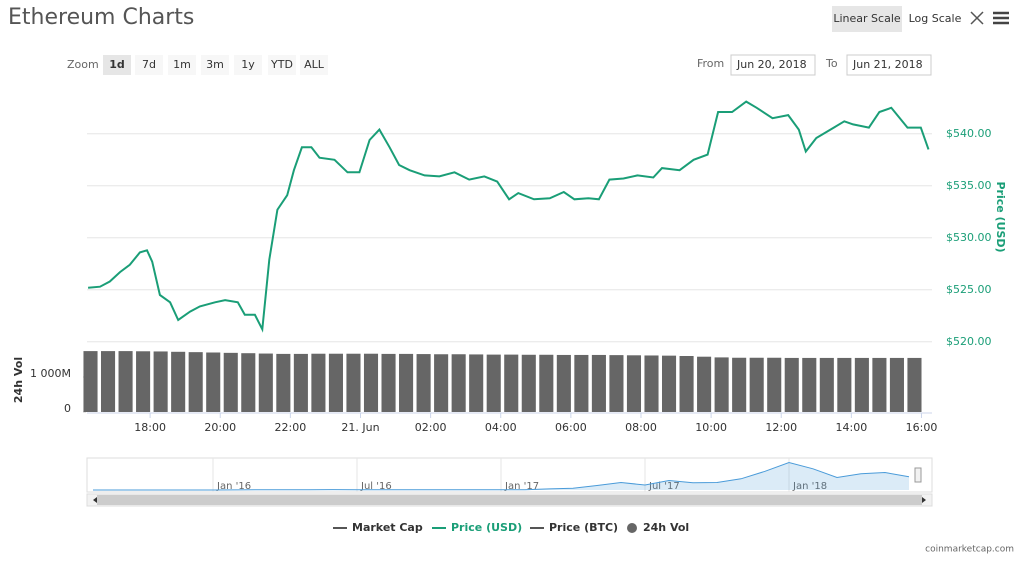 This screenshot has height=564, width=1022. I want to click on navigator-label: Jul '16, so click(376, 486).